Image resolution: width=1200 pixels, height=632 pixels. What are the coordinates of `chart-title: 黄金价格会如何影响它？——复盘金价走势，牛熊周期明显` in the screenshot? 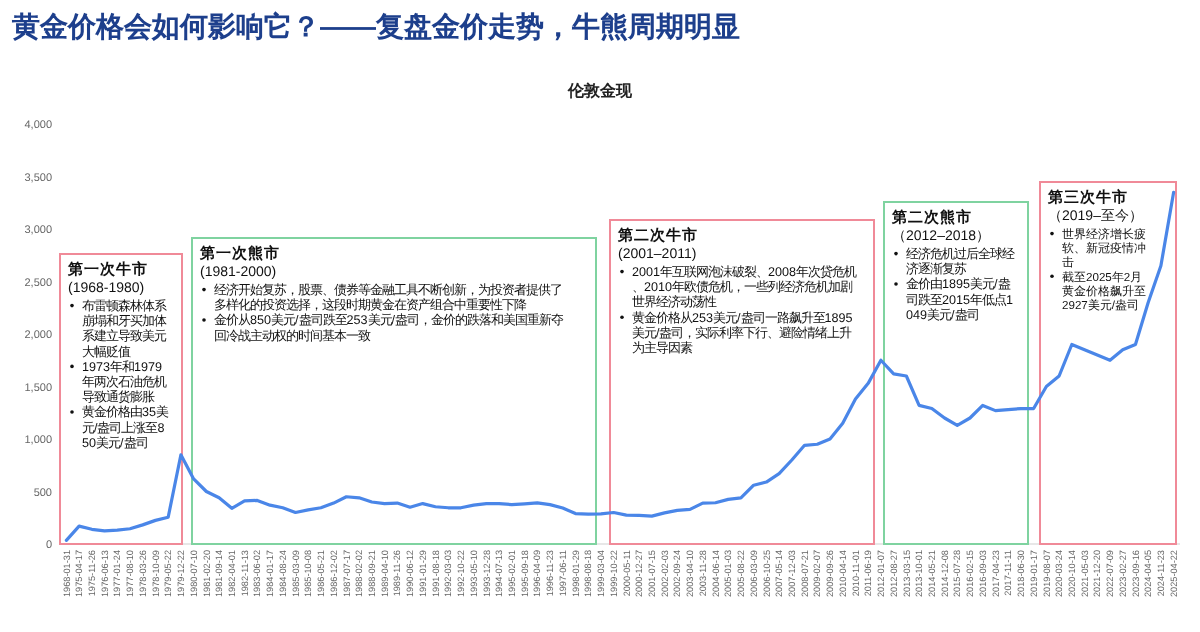 It's located at (375, 26).